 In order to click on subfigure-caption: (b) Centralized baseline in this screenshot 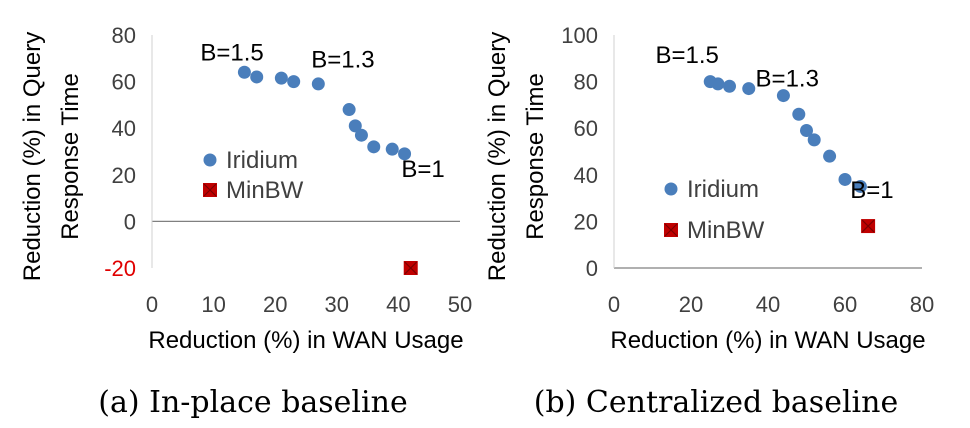, I will do `click(716, 402)`.